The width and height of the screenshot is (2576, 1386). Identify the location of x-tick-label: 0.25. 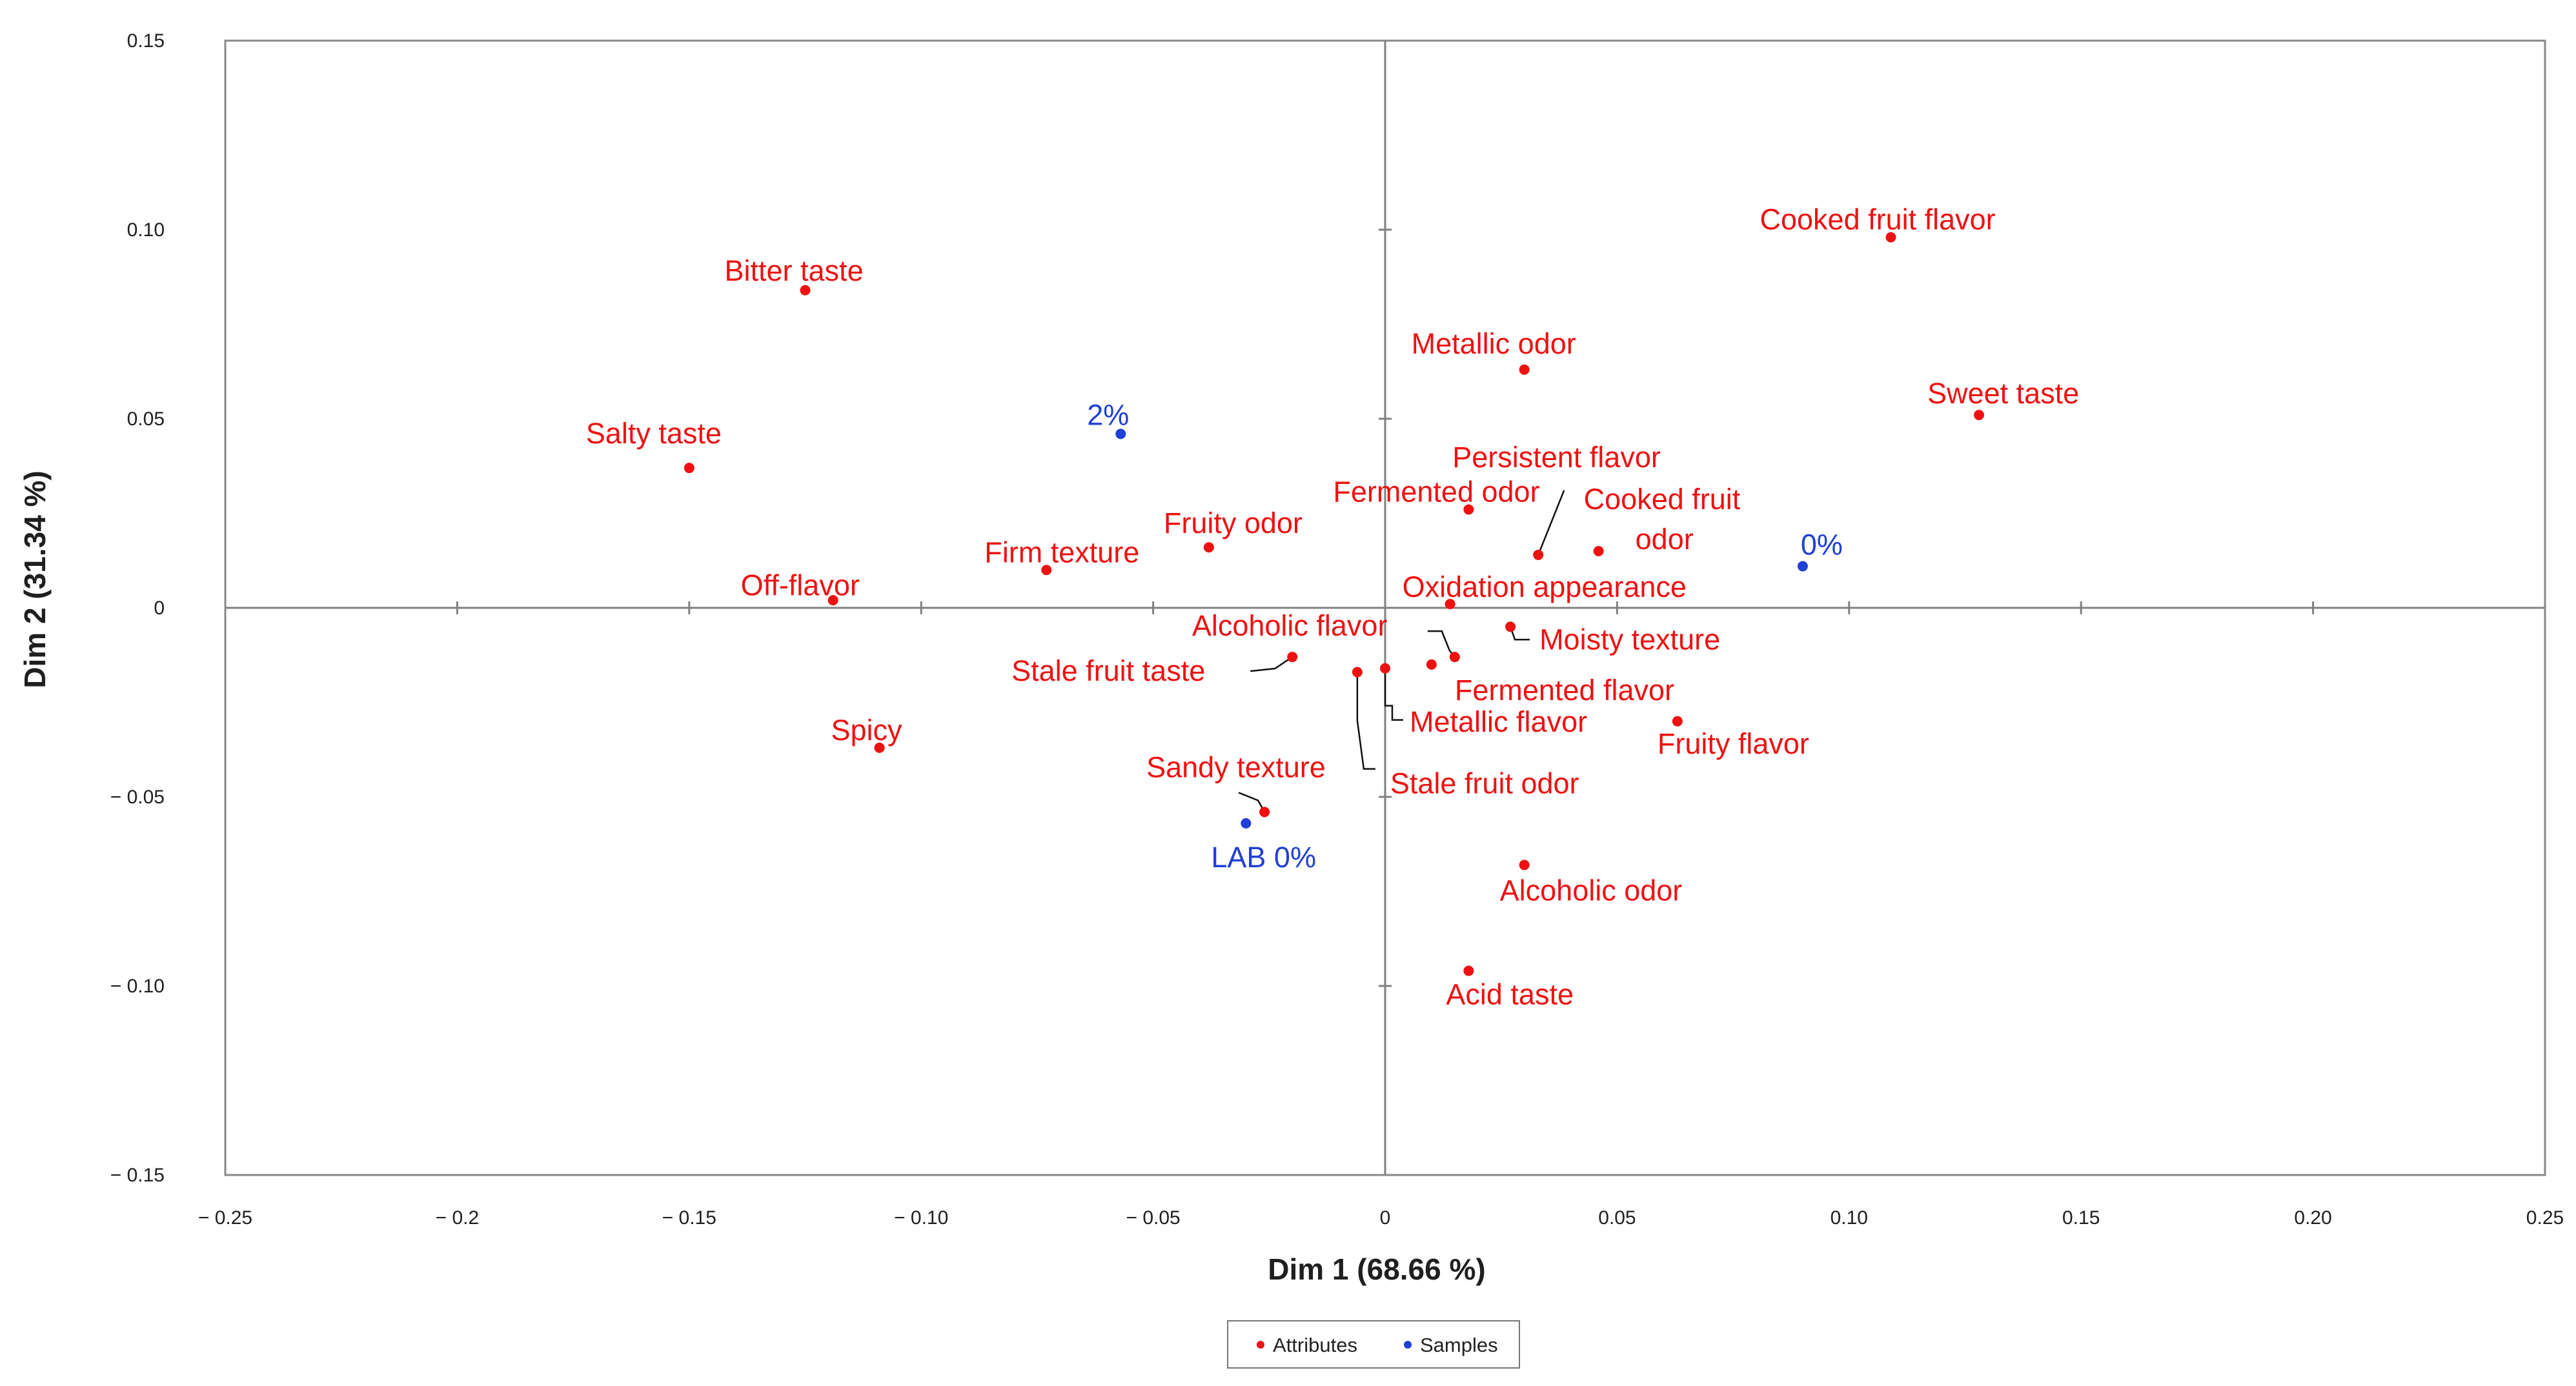
(2545, 1218).